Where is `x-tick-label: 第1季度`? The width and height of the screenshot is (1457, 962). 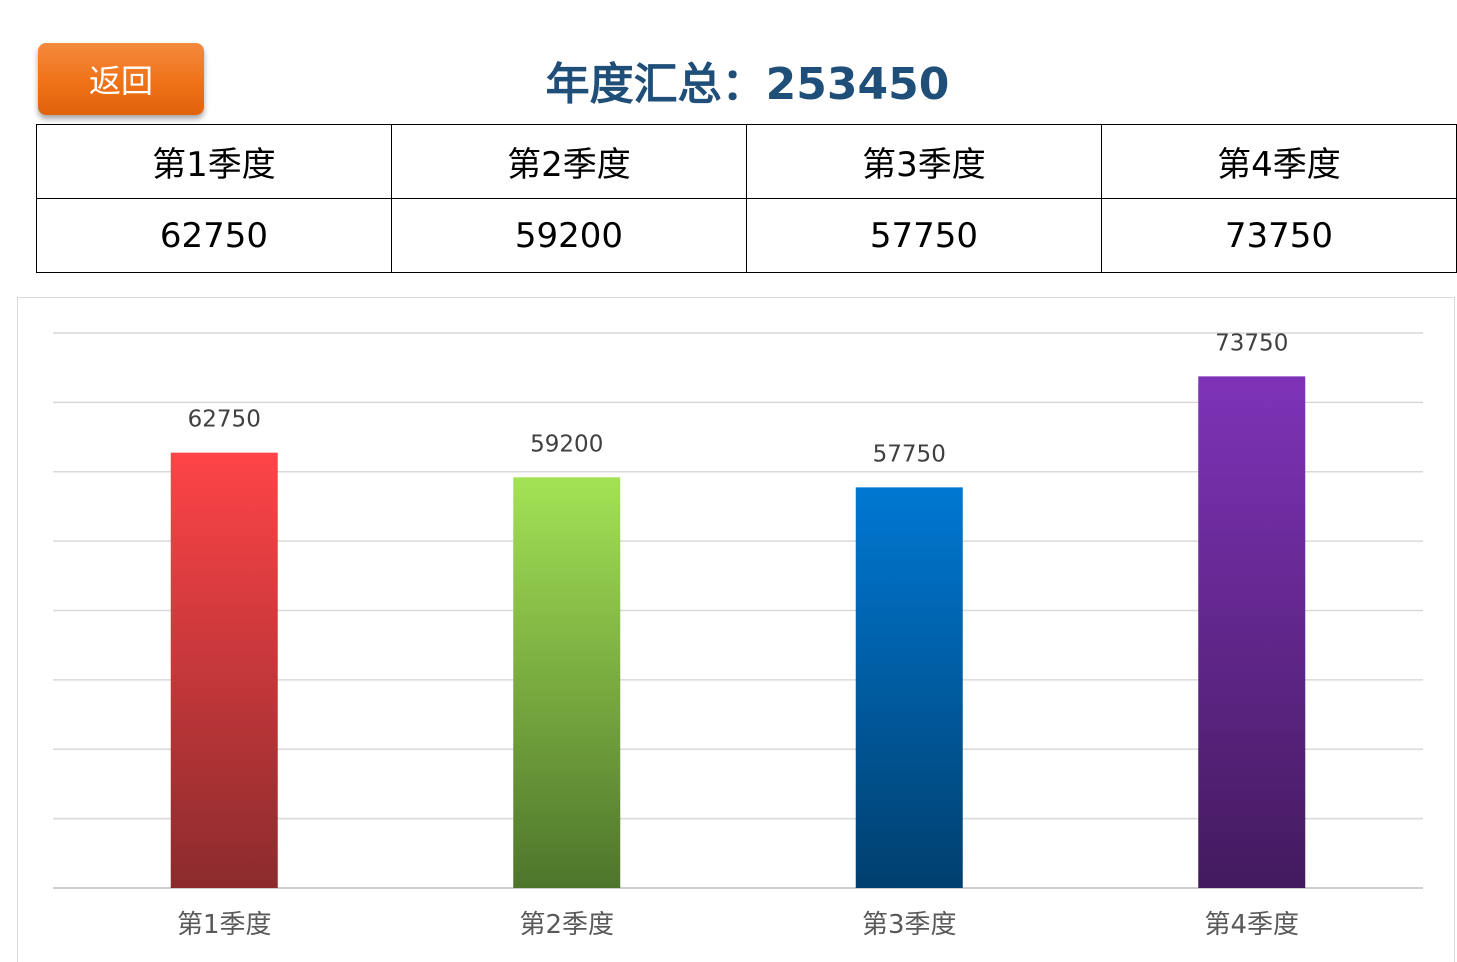 x-tick-label: 第1季度 is located at coordinates (224, 925).